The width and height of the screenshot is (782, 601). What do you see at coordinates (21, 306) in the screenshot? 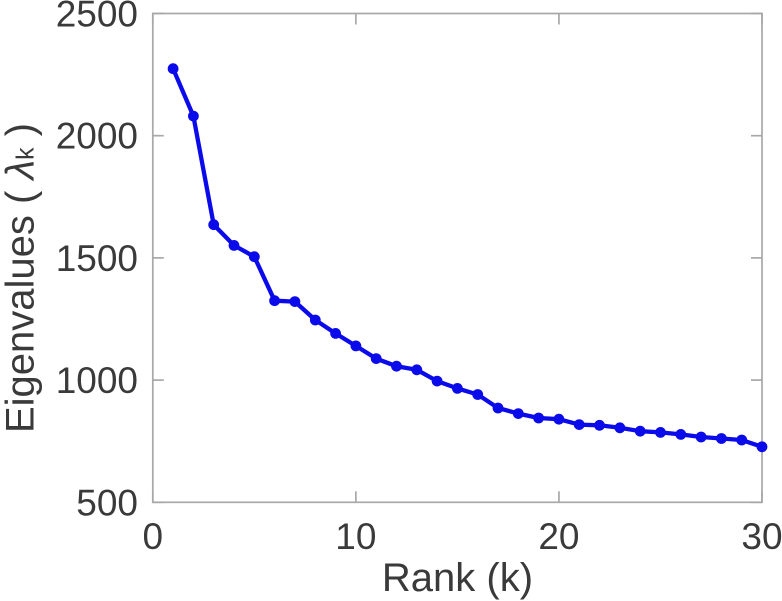
I see `y-axis-label-text: Eigenvalues (` at bounding box center [21, 306].